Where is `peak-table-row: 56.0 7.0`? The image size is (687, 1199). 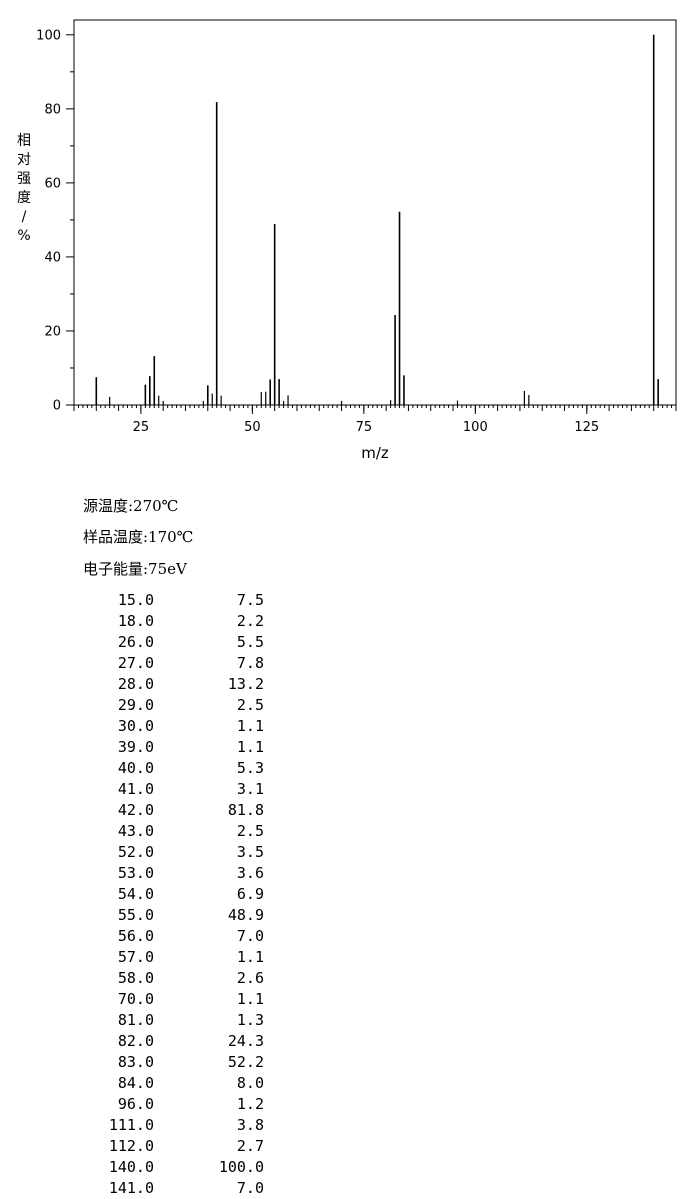
peak-table-row: 56.0 7.0 is located at coordinates (180, 936).